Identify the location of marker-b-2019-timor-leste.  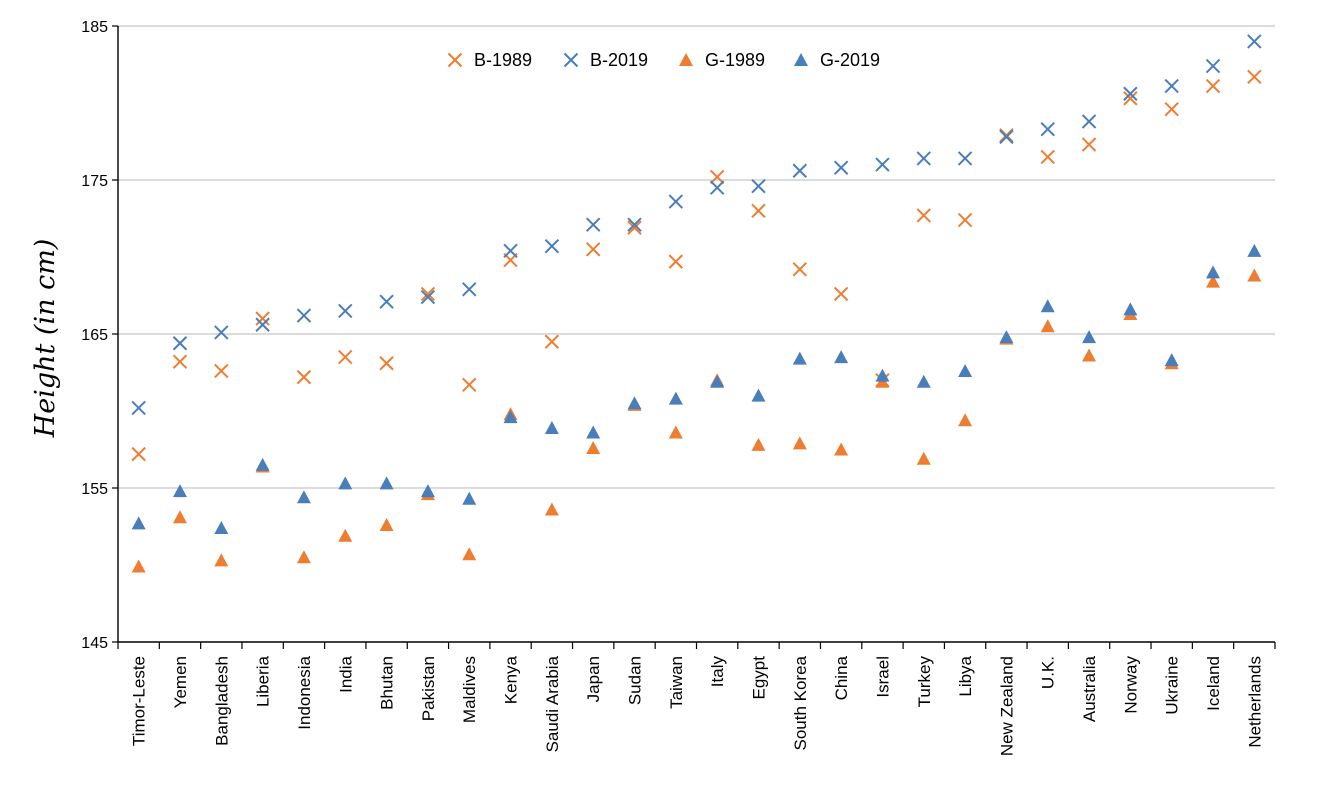
(138, 408).